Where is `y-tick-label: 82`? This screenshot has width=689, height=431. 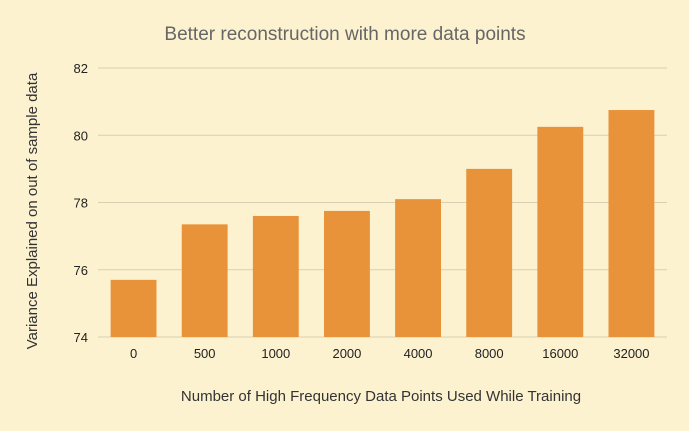
y-tick-label: 82 is located at coordinates (81, 68).